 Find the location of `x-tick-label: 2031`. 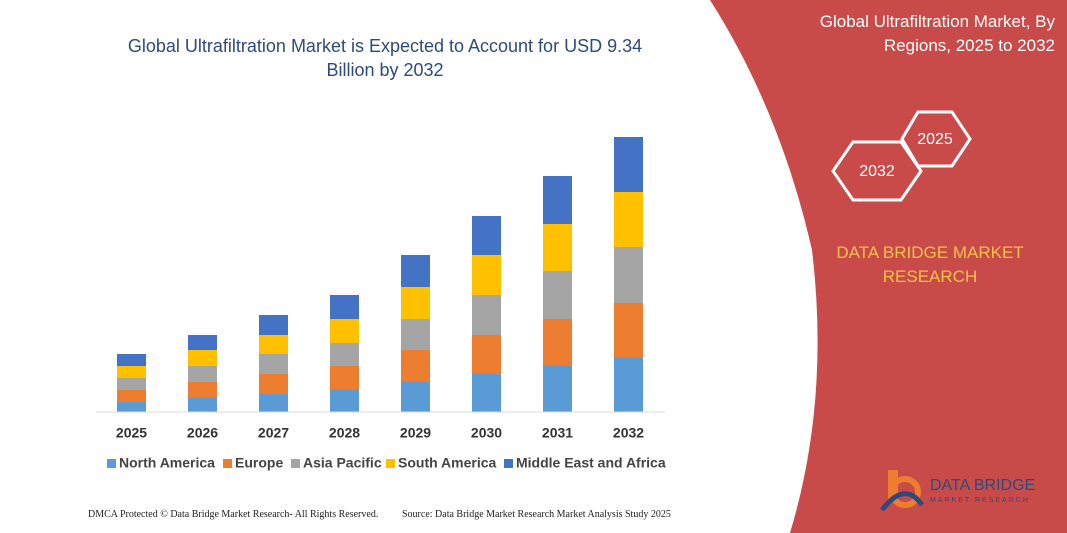

x-tick-label: 2031 is located at coordinates (557, 433).